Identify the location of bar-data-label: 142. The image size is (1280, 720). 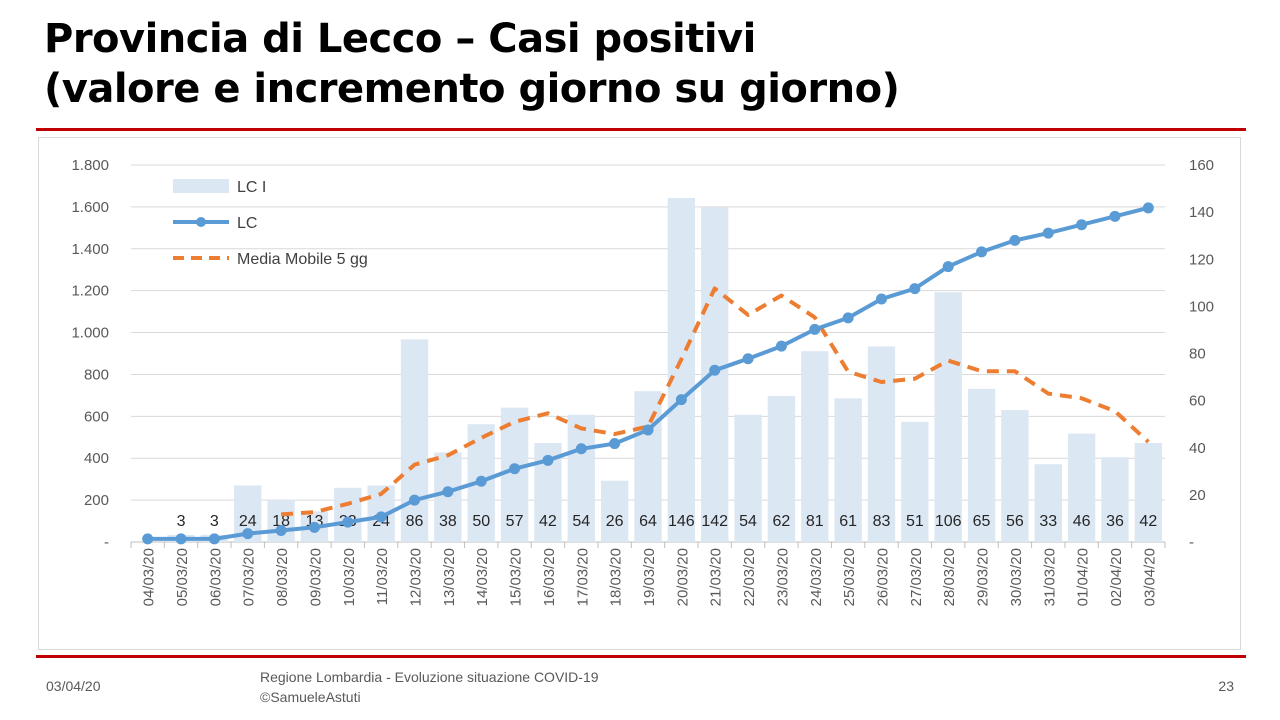
(714, 521).